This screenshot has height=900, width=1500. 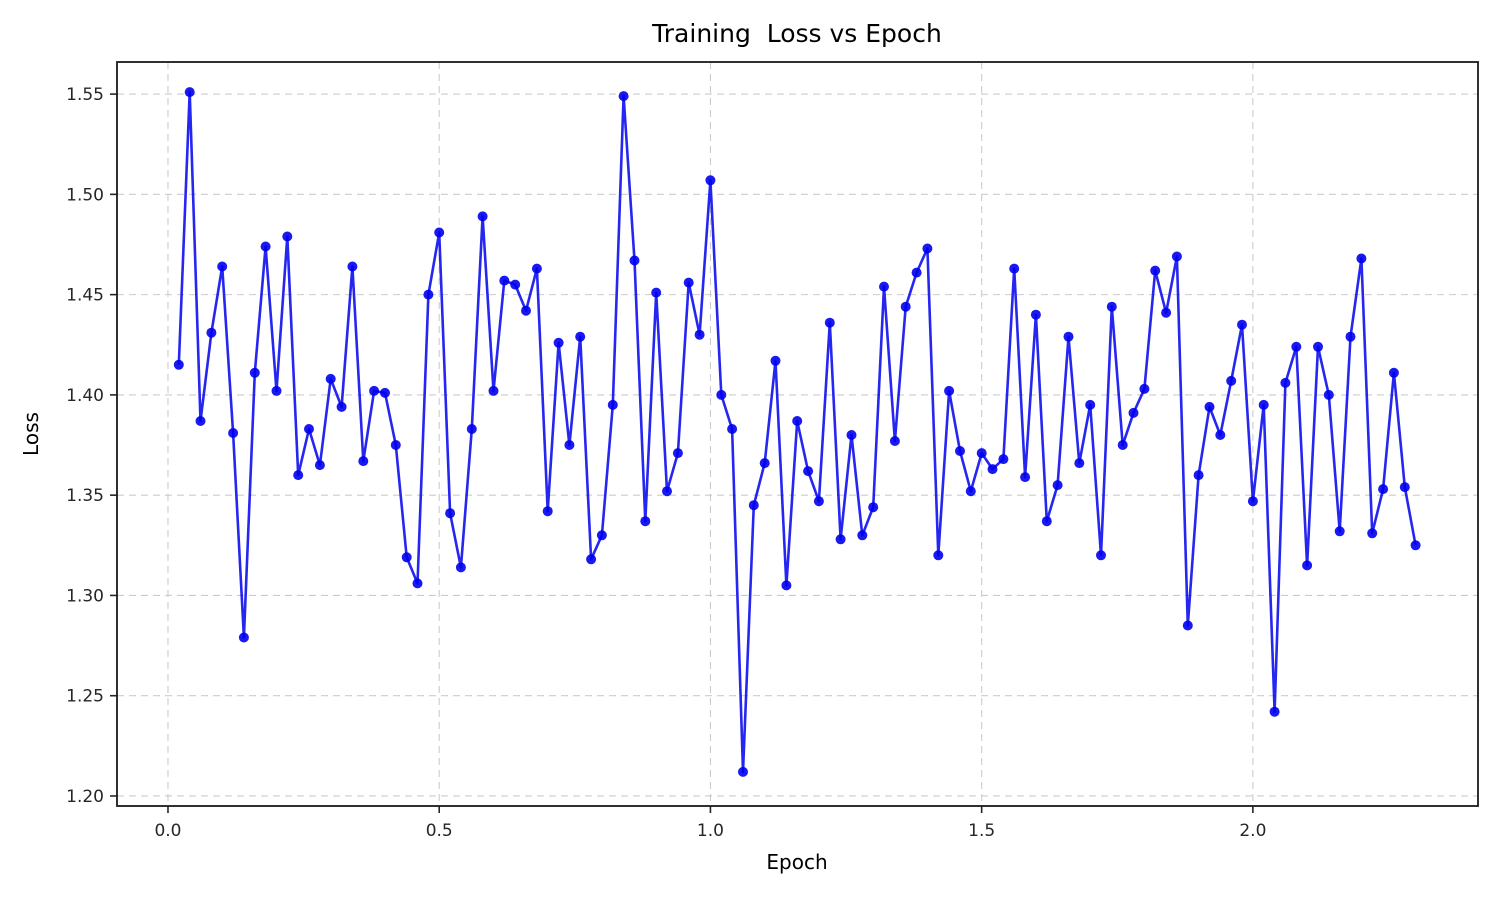 What do you see at coordinates (1252, 831) in the screenshot?
I see `x-tick-label: 2.0` at bounding box center [1252, 831].